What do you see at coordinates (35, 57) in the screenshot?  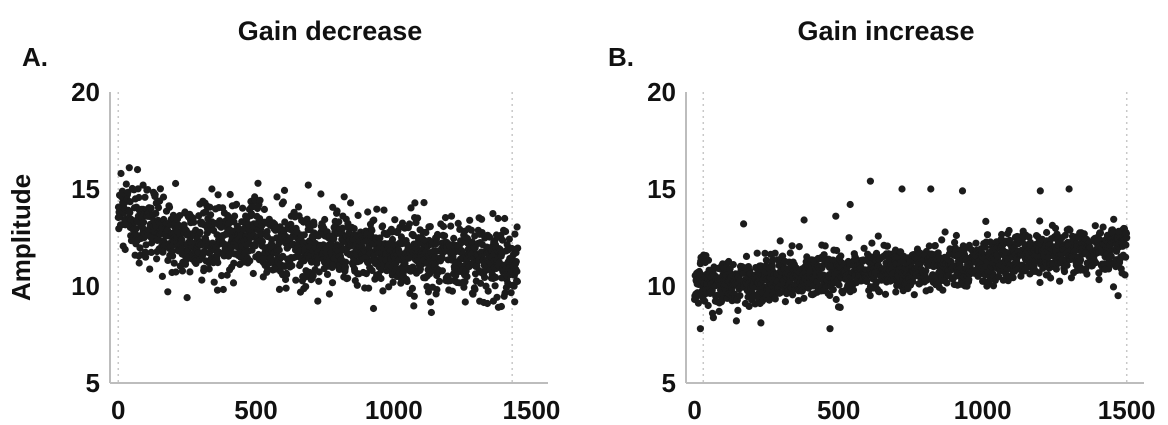 I see `panel-a-letter: A.` at bounding box center [35, 57].